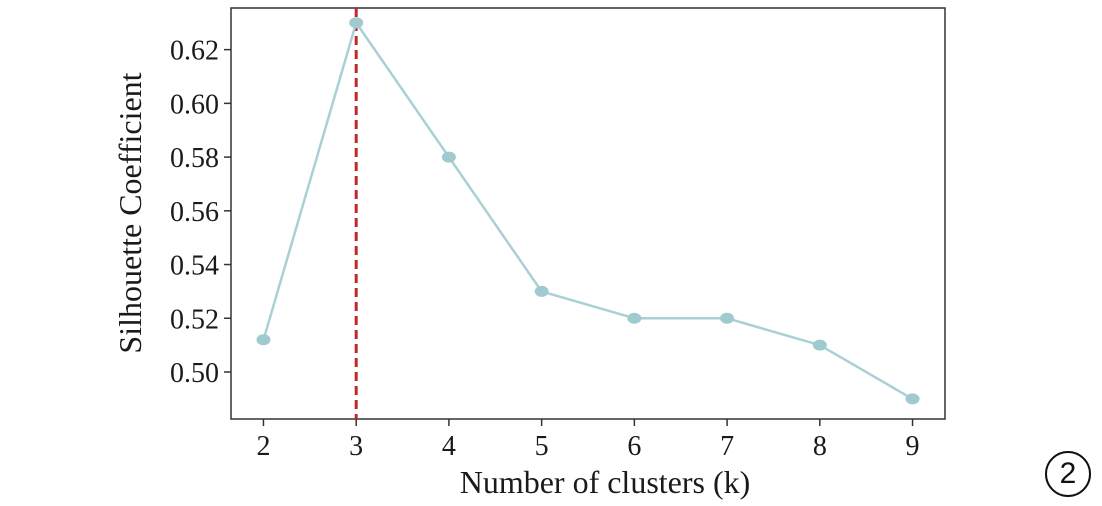  What do you see at coordinates (194, 51) in the screenshot?
I see `y-tick-label: 0.62` at bounding box center [194, 51].